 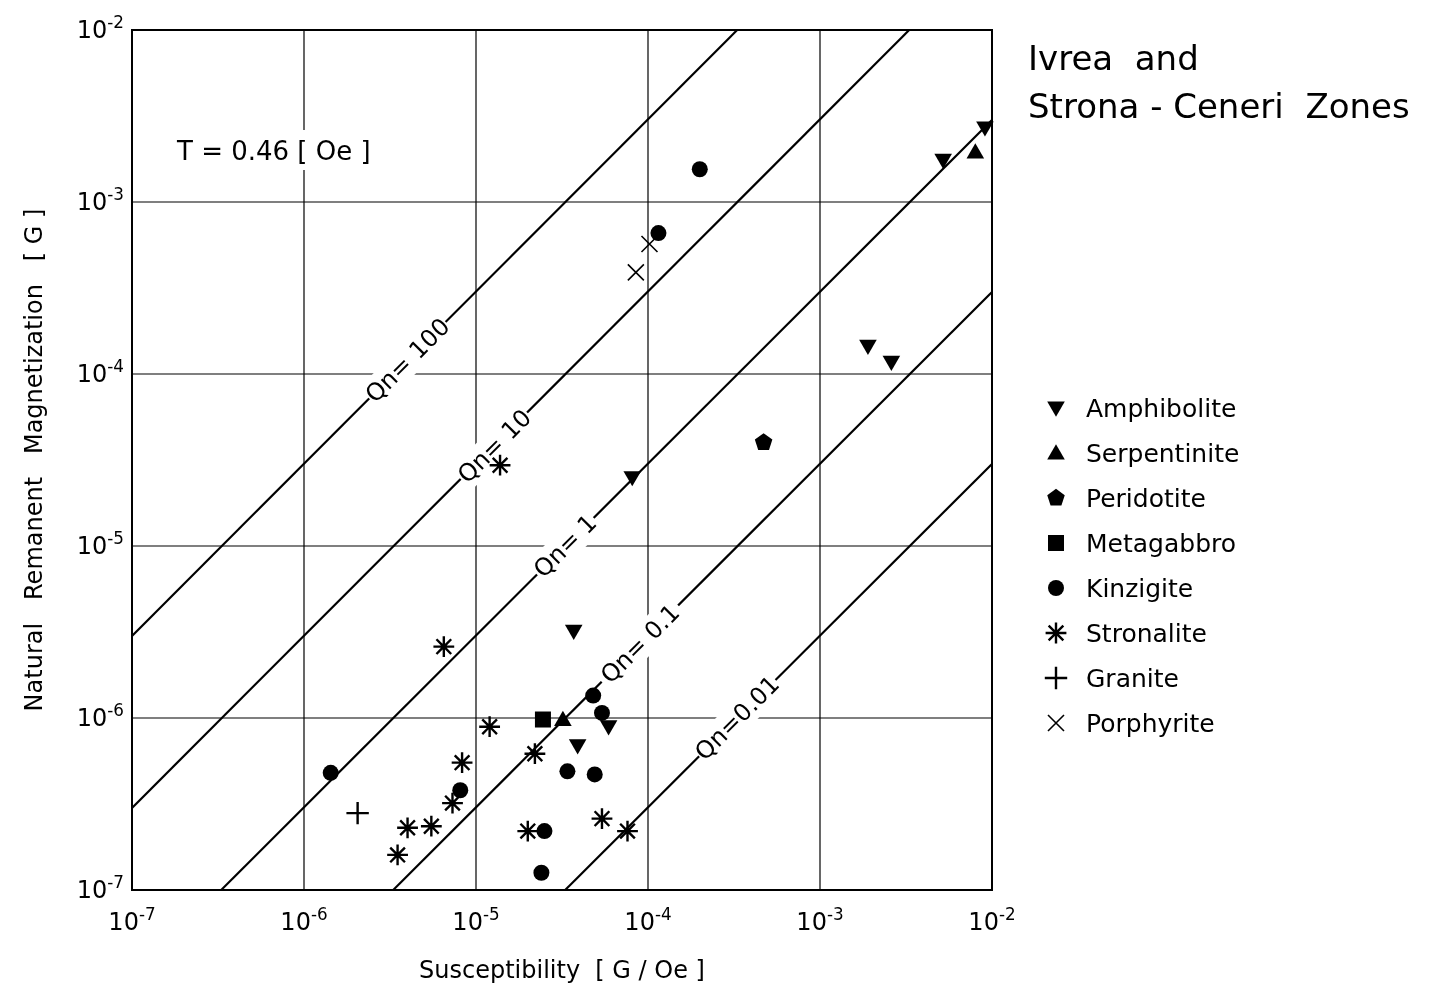 I want to click on legend-label: Stronalite, so click(x=1146, y=633).